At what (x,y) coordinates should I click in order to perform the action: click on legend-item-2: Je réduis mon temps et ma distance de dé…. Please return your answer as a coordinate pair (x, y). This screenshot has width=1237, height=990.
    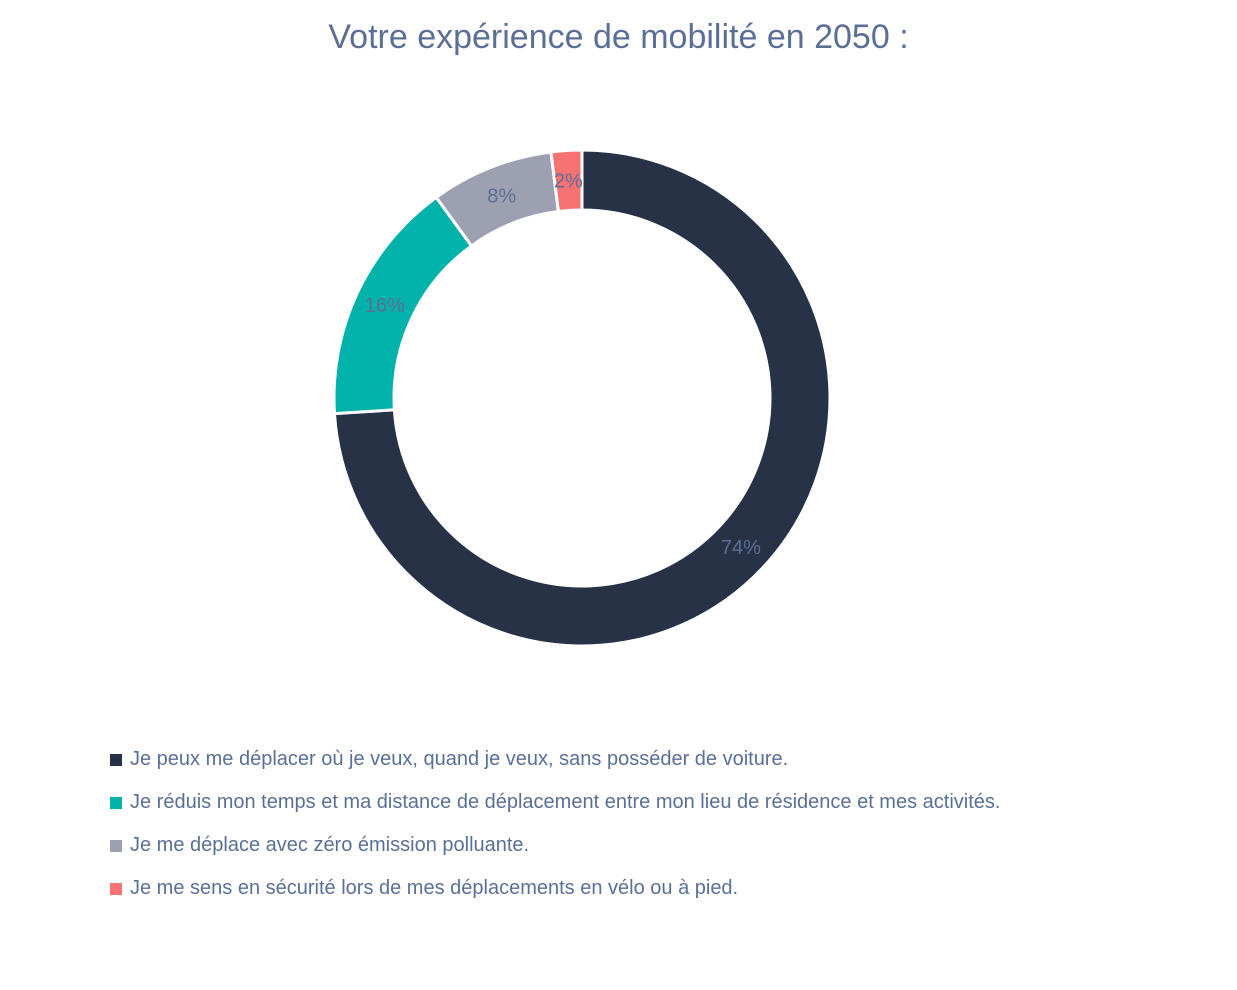
    Looking at the image, I should click on (555, 802).